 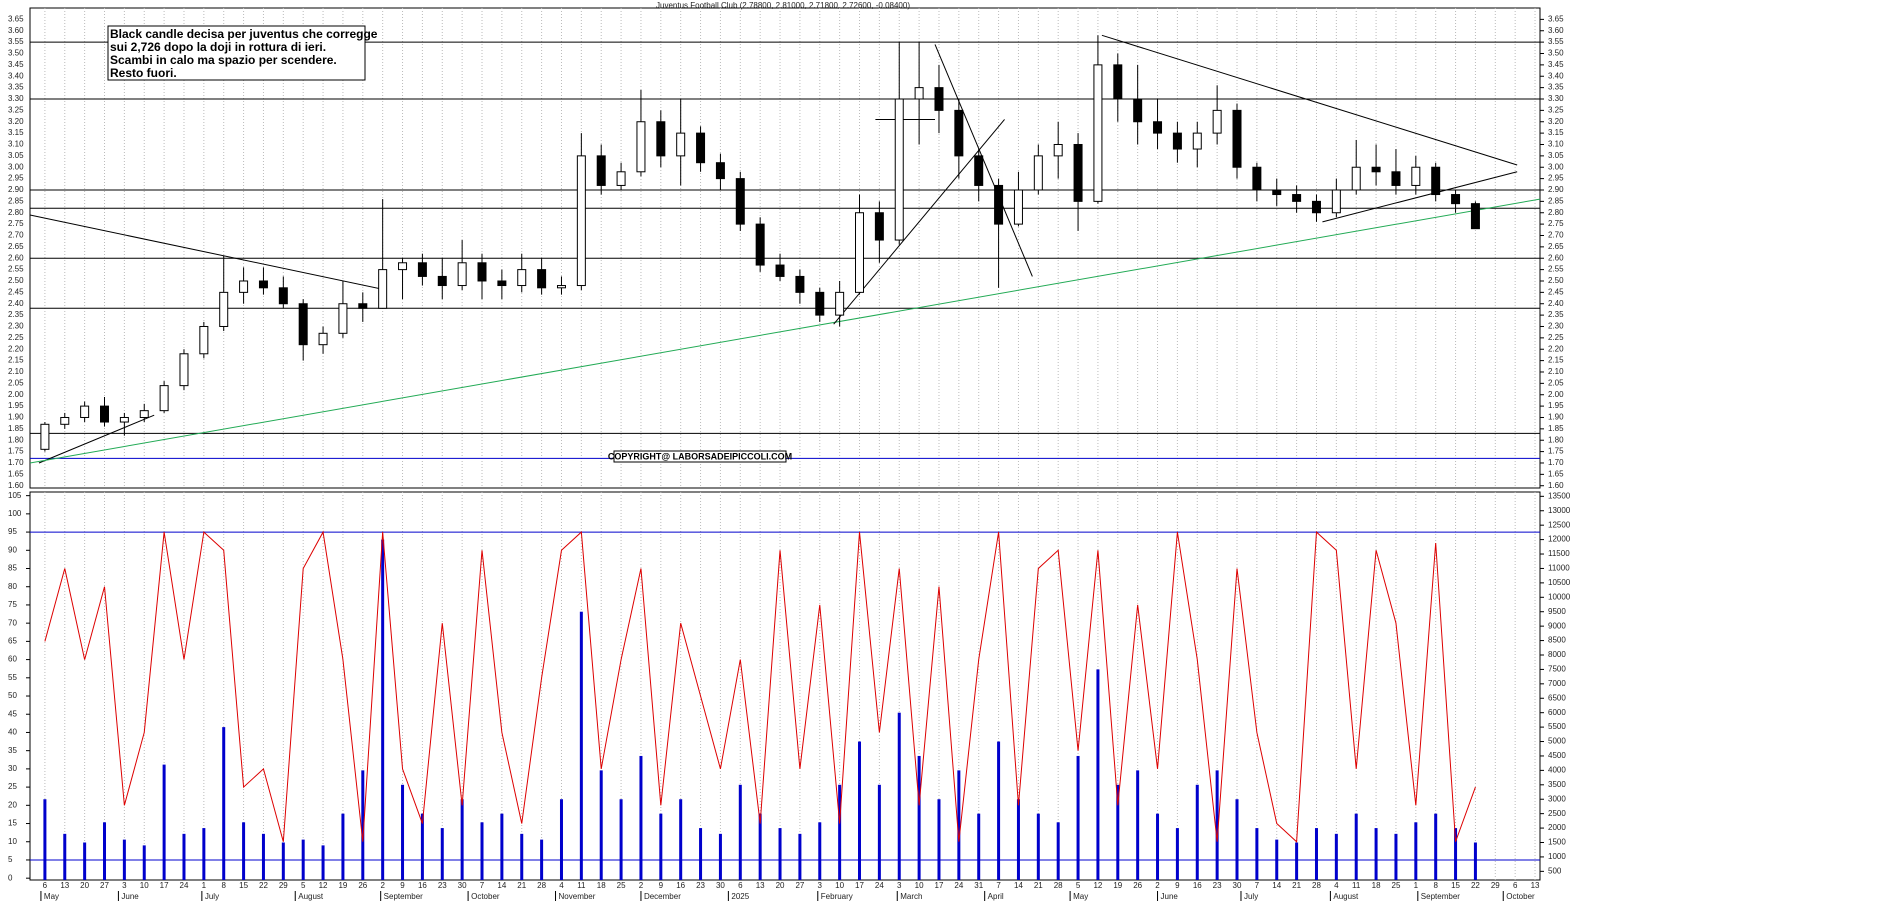 What do you see at coordinates (780, 885) in the screenshot?
I see `x-tick-label: 20` at bounding box center [780, 885].